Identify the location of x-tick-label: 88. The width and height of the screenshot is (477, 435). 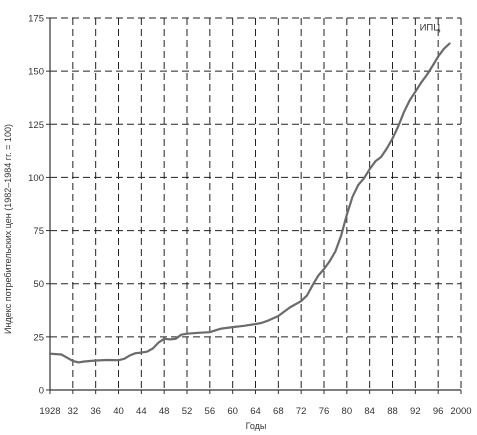
(392, 411).